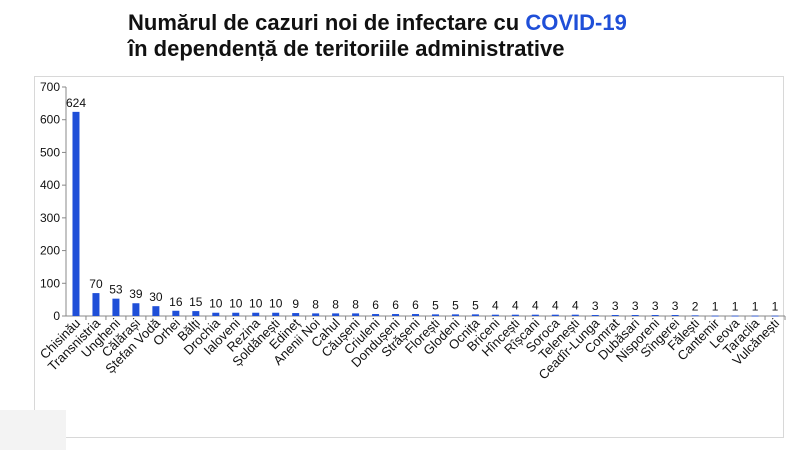 This screenshot has height=450, width=800. I want to click on data-label: 16, so click(176, 302).